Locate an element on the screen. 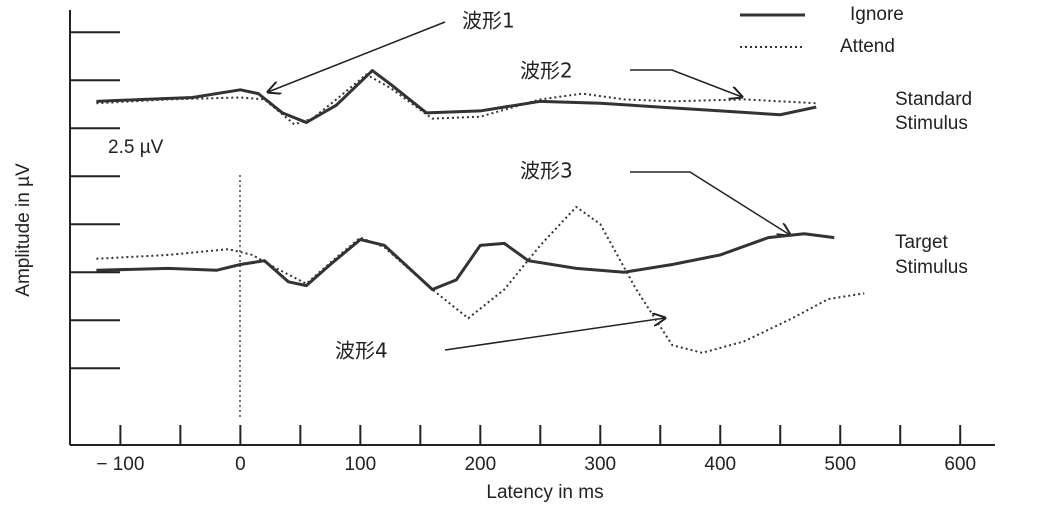 The height and width of the screenshot is (509, 1040). legend-label: Ignore is located at coordinates (877, 14).